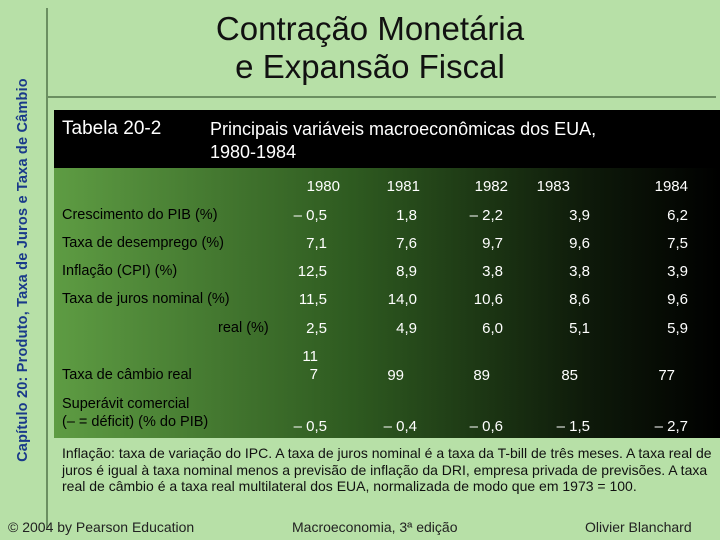 This screenshot has height=540, width=720. What do you see at coordinates (492, 243) in the screenshot?
I see `table-cell: 9,7` at bounding box center [492, 243].